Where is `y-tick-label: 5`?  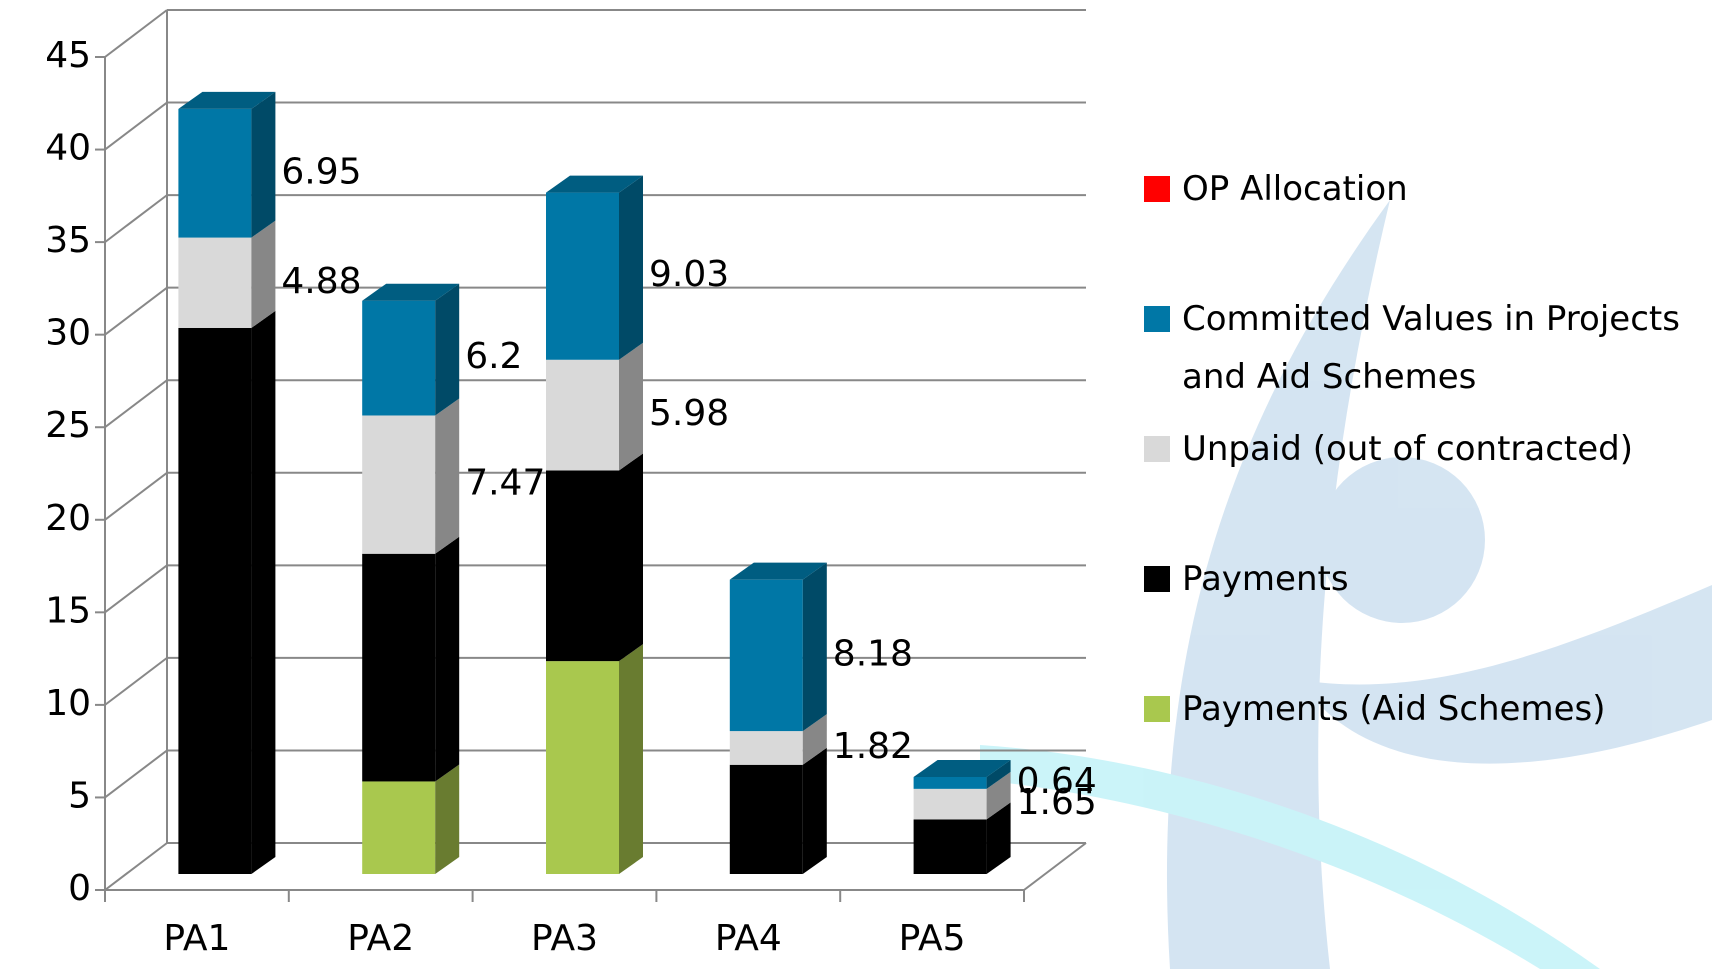
y-tick-label: 5 is located at coordinates (79, 795).